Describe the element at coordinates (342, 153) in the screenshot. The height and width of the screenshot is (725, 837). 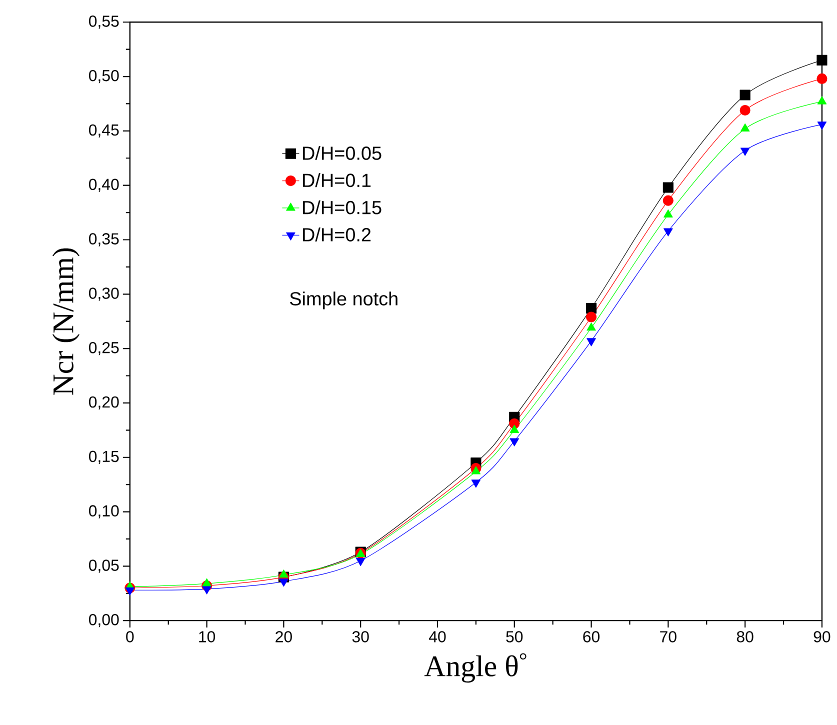
I see `legend-label: D/H=0.05` at that location.